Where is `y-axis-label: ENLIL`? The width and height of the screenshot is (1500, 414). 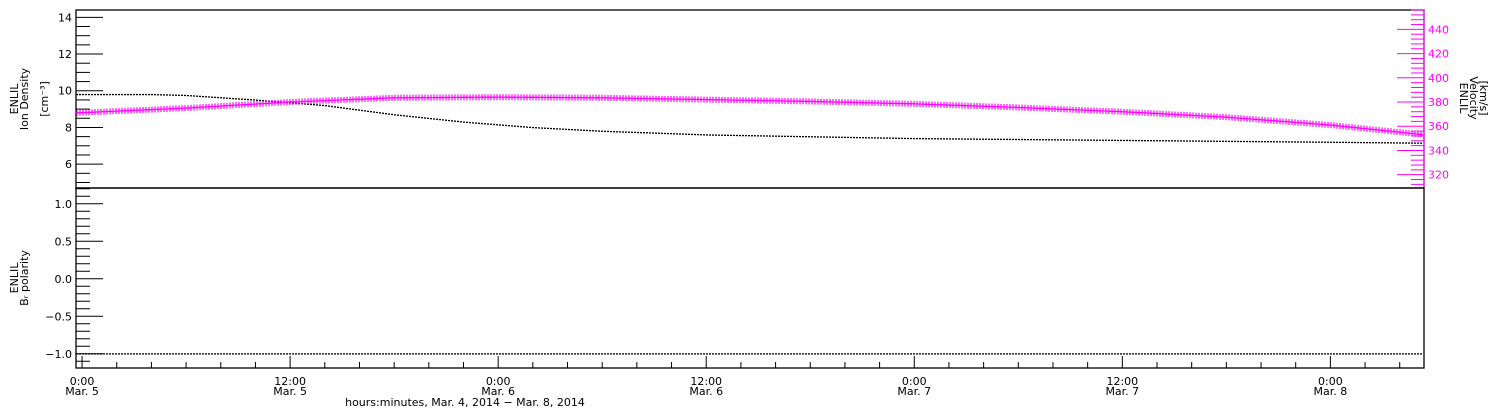
y-axis-label: ENLIL is located at coordinates (14, 99).